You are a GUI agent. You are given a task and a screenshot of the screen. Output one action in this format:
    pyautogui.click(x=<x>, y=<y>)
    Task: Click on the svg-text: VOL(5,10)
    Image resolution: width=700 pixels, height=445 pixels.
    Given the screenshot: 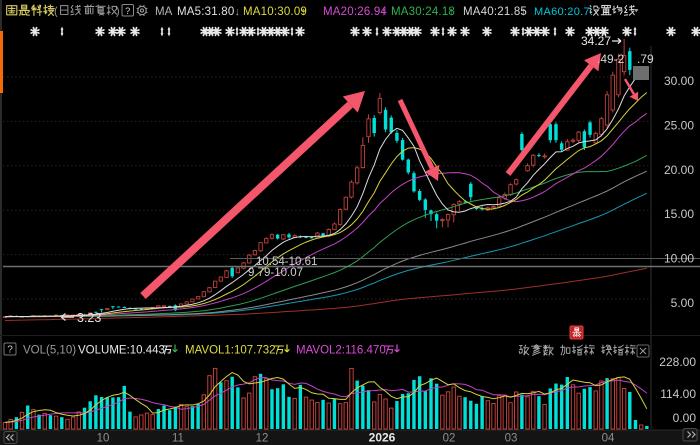 What is the action you would take?
    pyautogui.click(x=49, y=351)
    